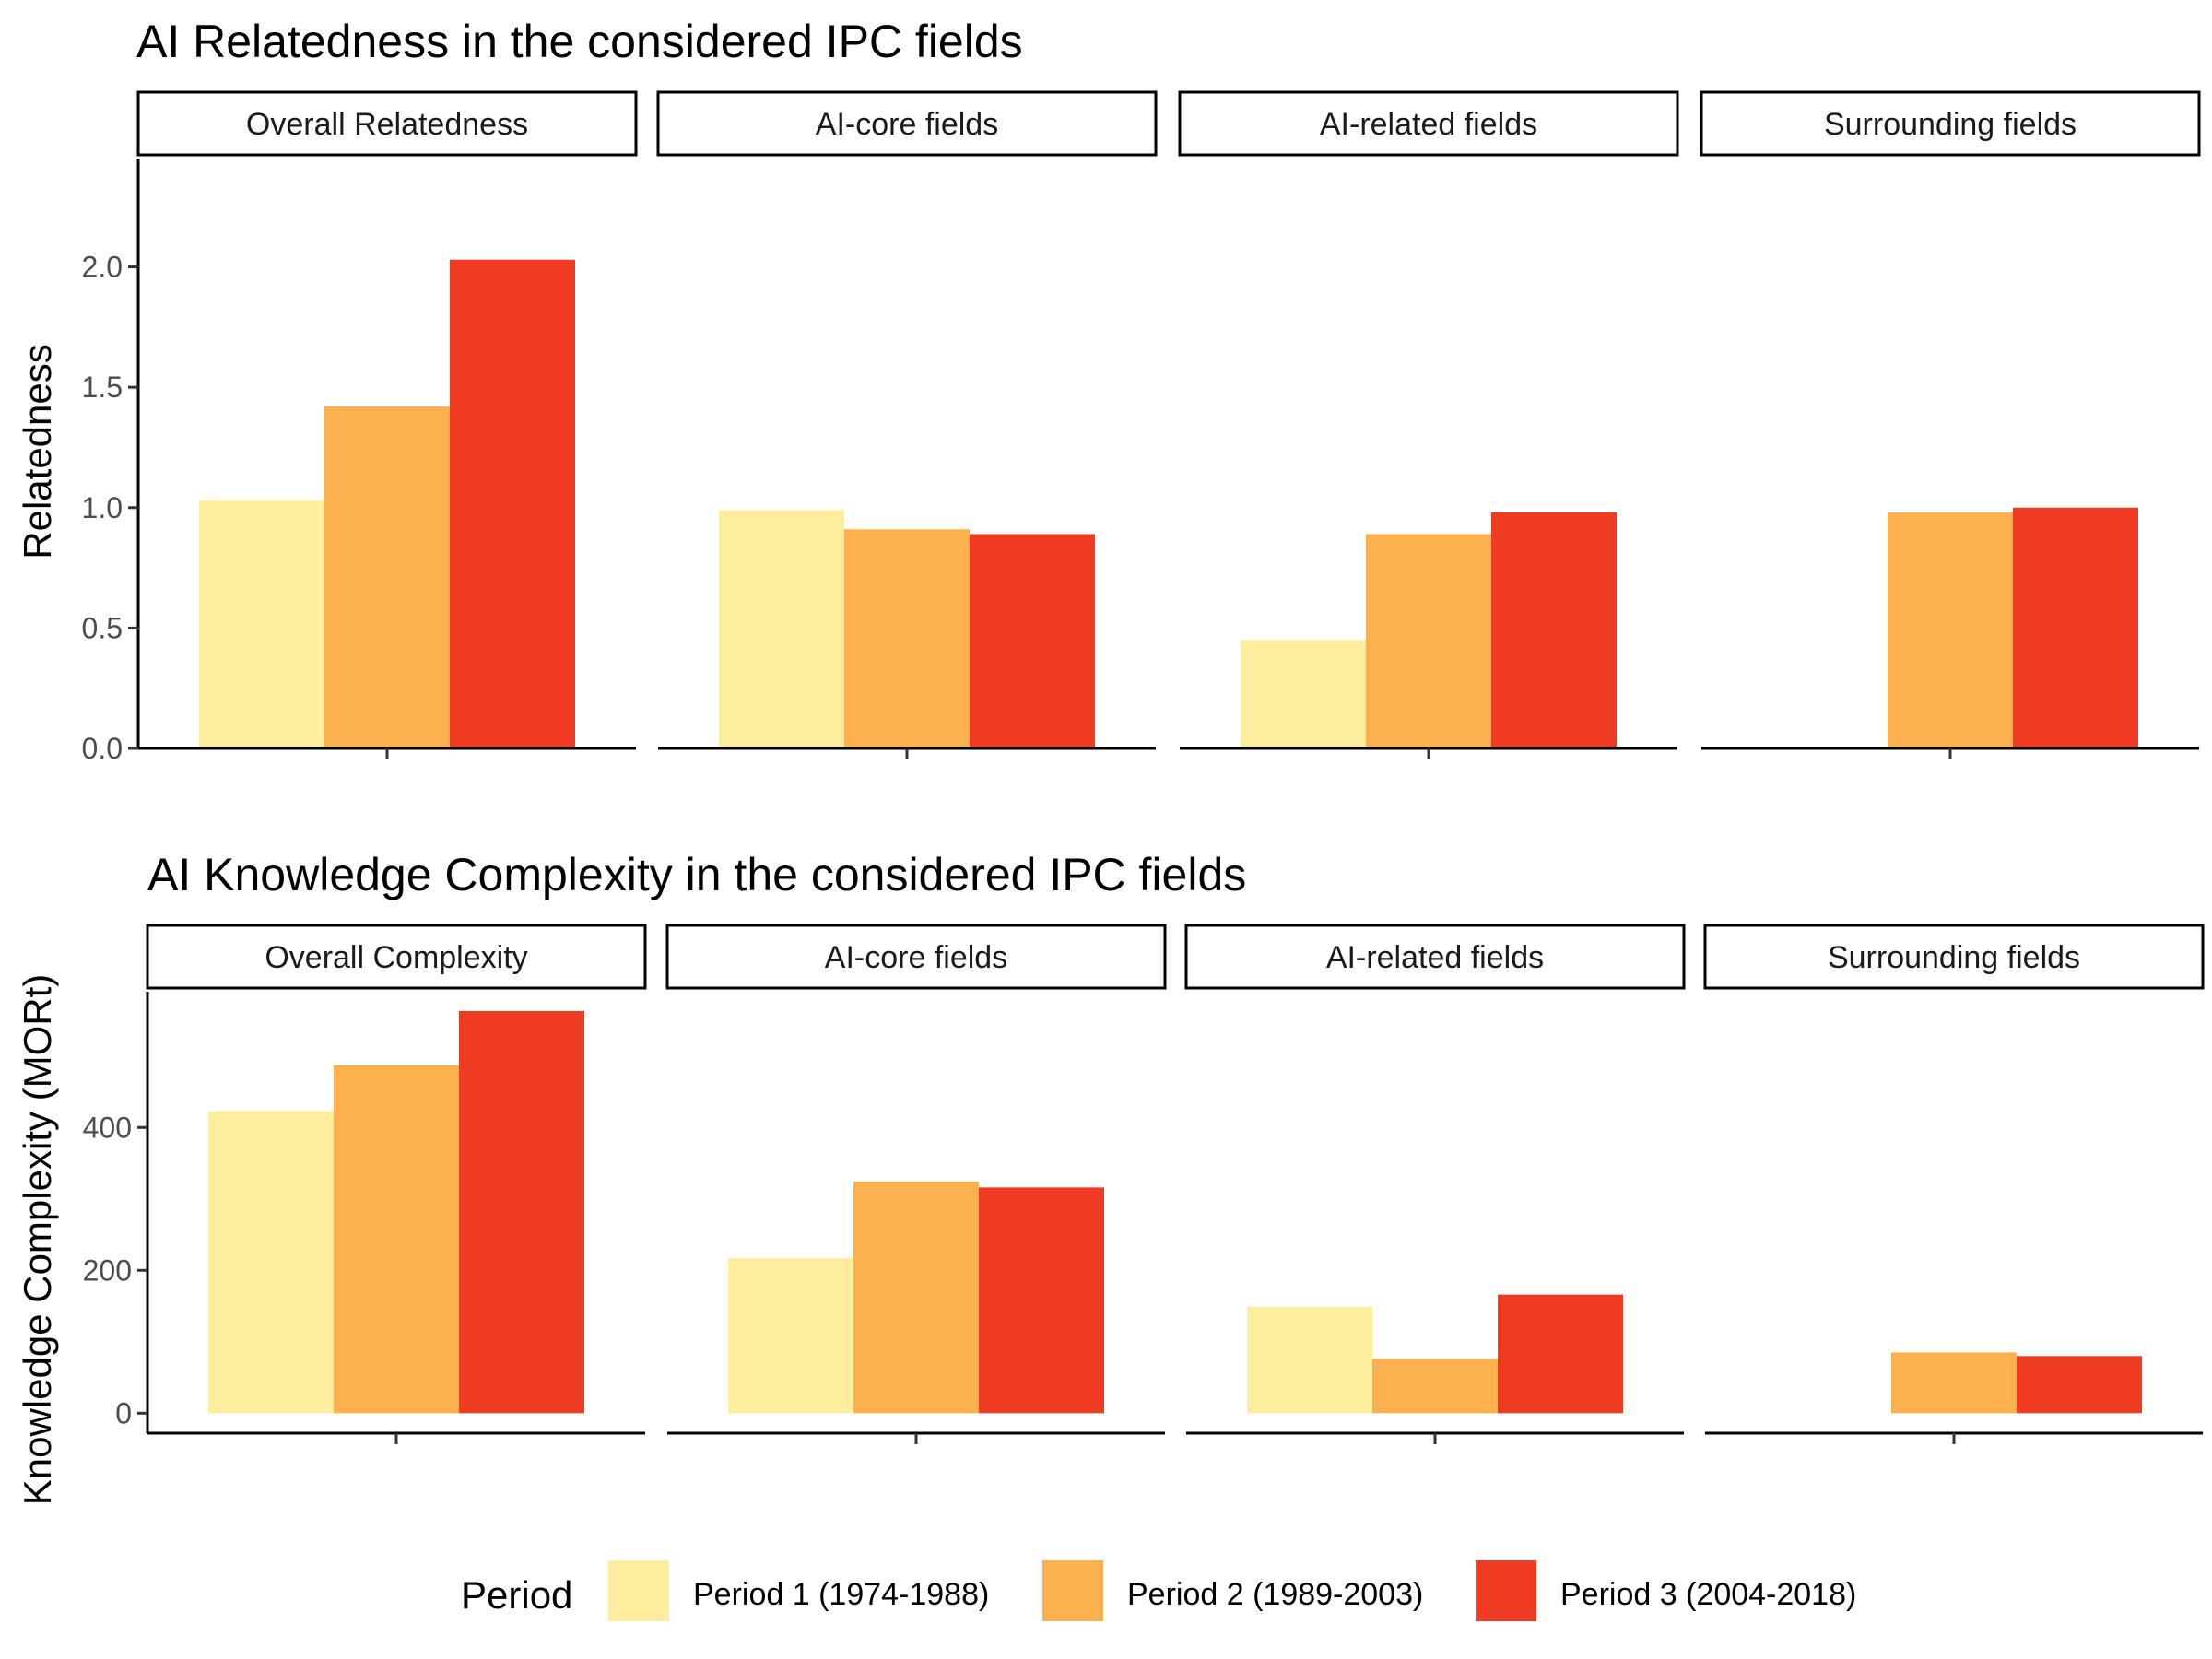  I want to click on top-facet-label-1: Overall Relatedness, so click(387, 124).